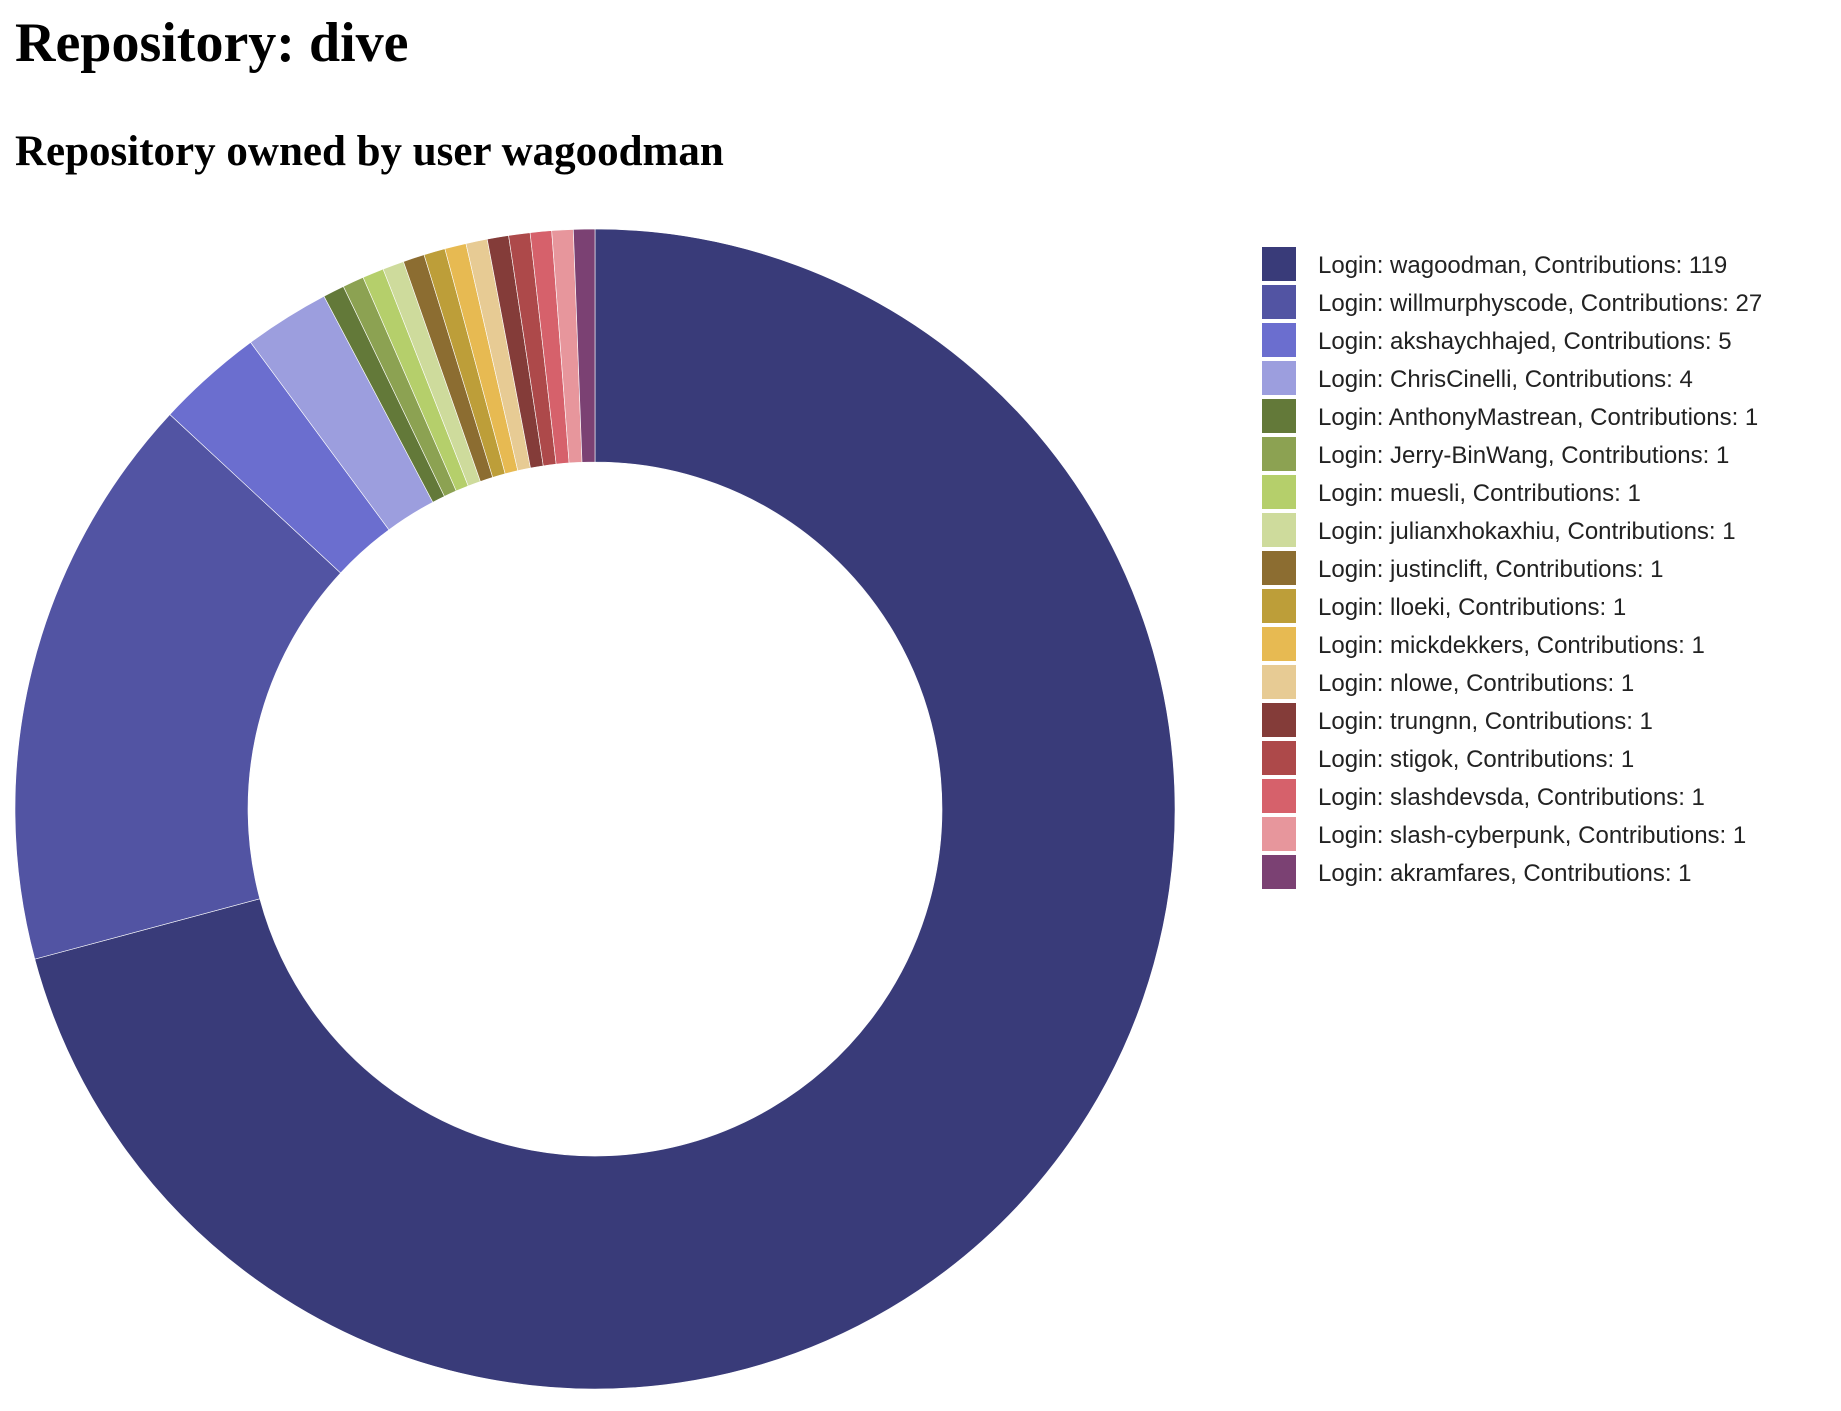 The width and height of the screenshot is (1841, 1411). I want to click on legend-item-13: Login: trungnn, Contributions: 1, so click(1457, 720).